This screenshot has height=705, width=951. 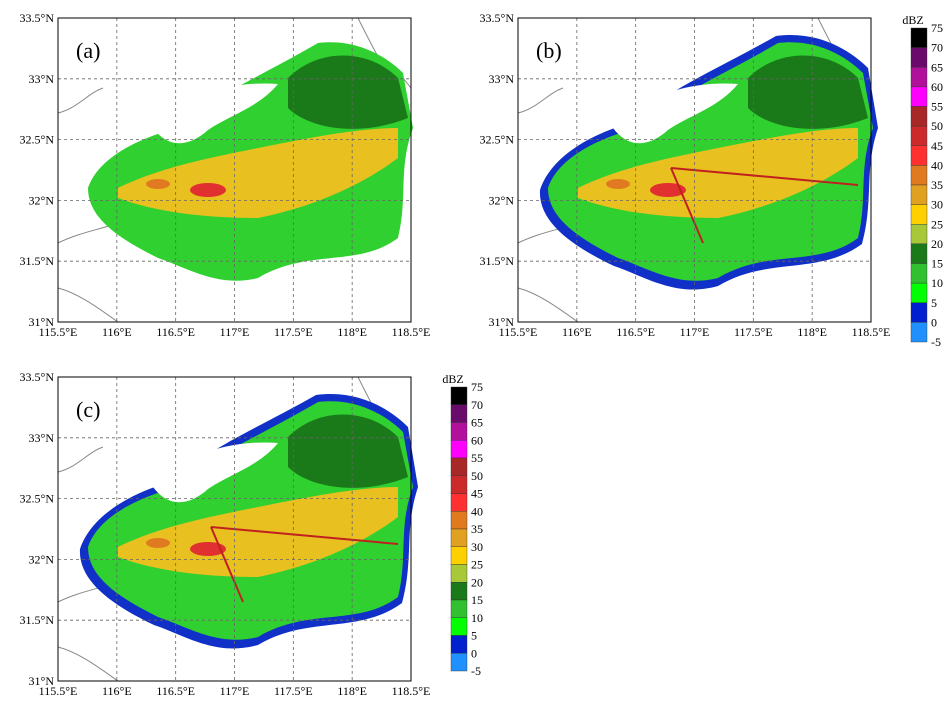 What do you see at coordinates (937, 224) in the screenshot?
I see `colorbar-label: 25` at bounding box center [937, 224].